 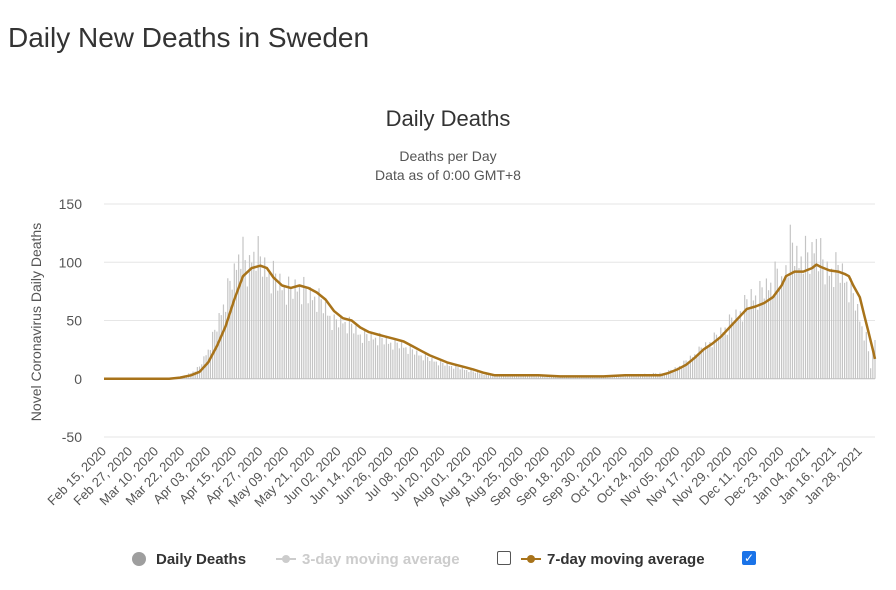 I want to click on toggle-3day-checkbox, so click(x=504, y=558).